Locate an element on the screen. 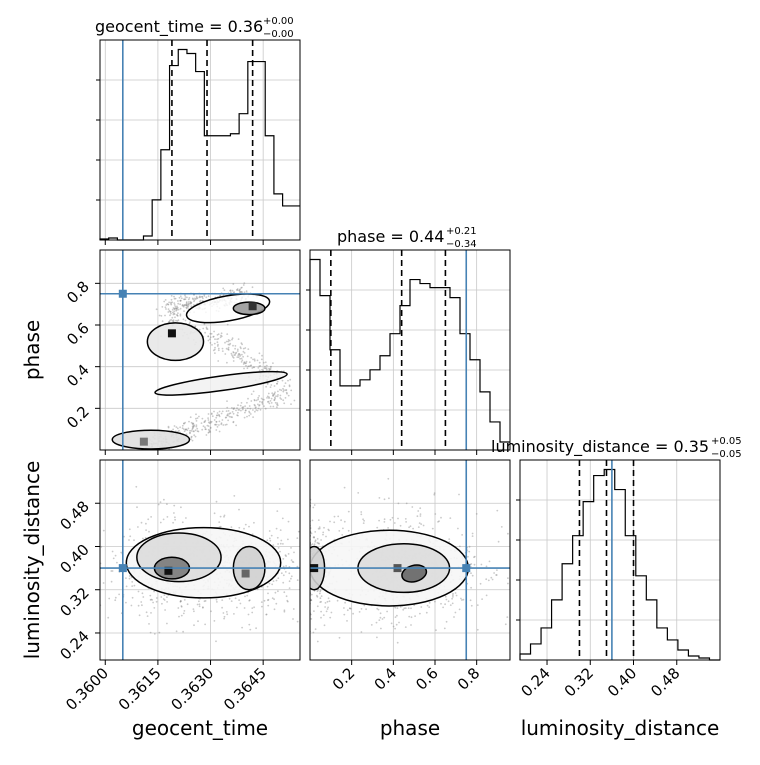  density-bin is located at coordinates (143, 441).